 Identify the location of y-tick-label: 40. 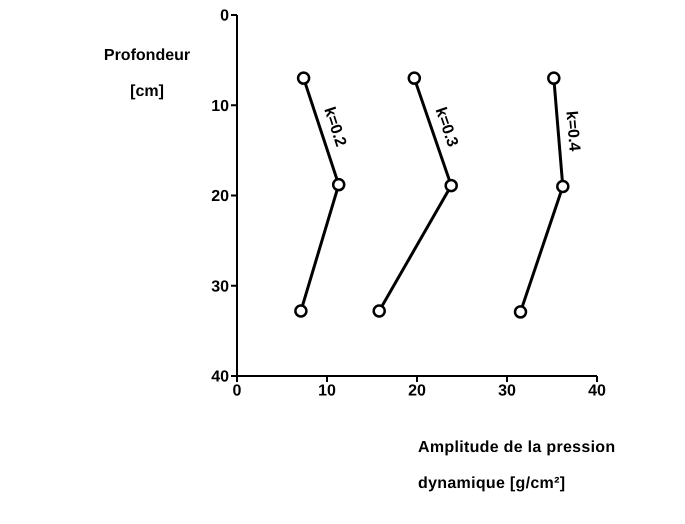
(220, 377).